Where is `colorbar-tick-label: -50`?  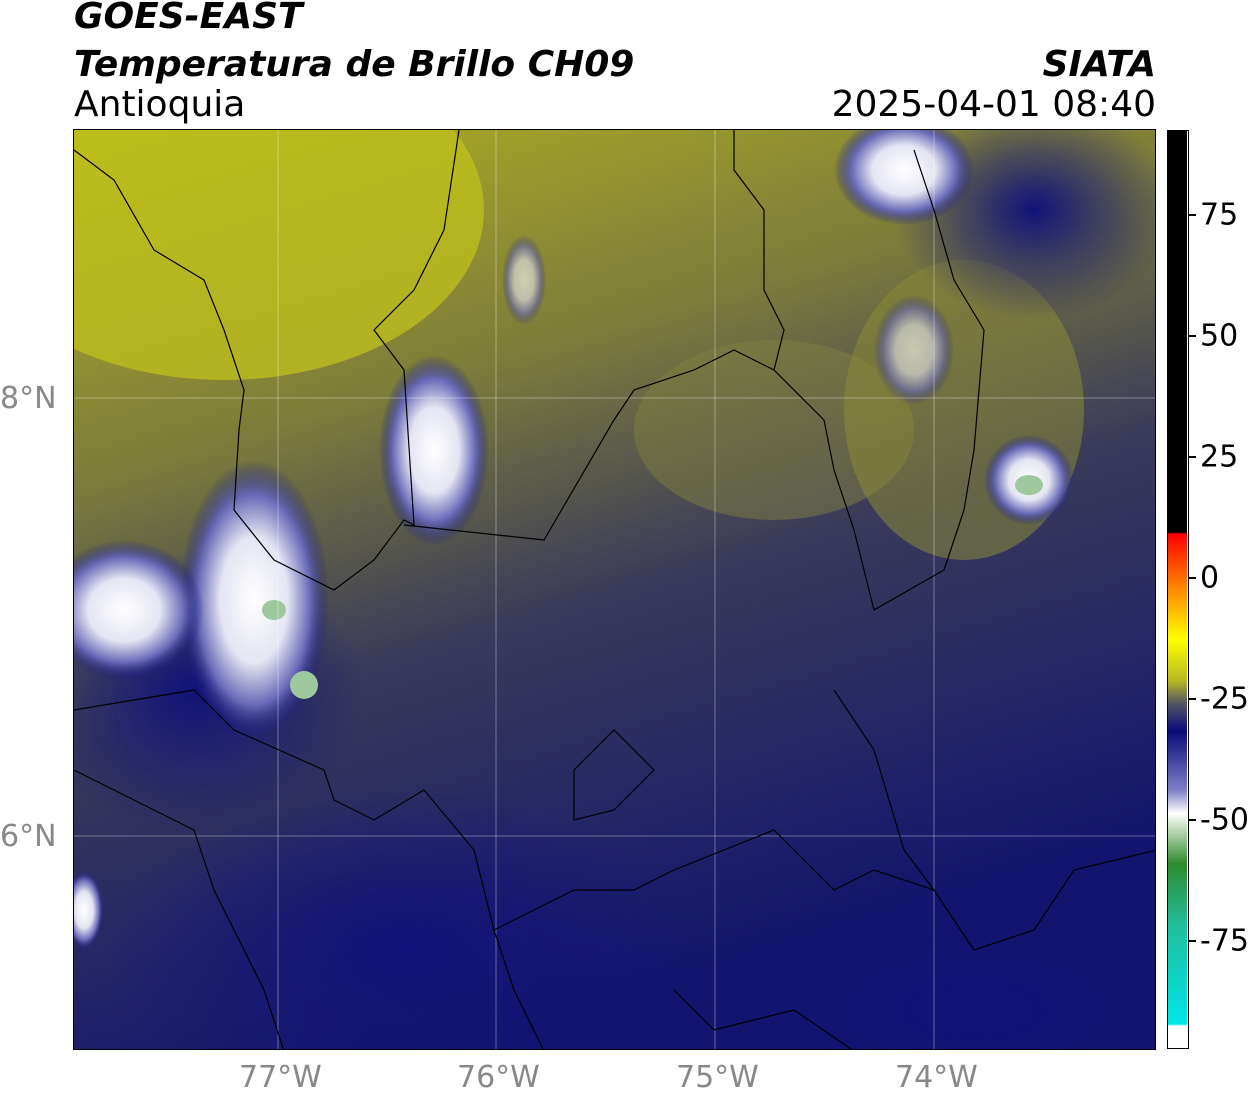 colorbar-tick-label: -50 is located at coordinates (1224, 820).